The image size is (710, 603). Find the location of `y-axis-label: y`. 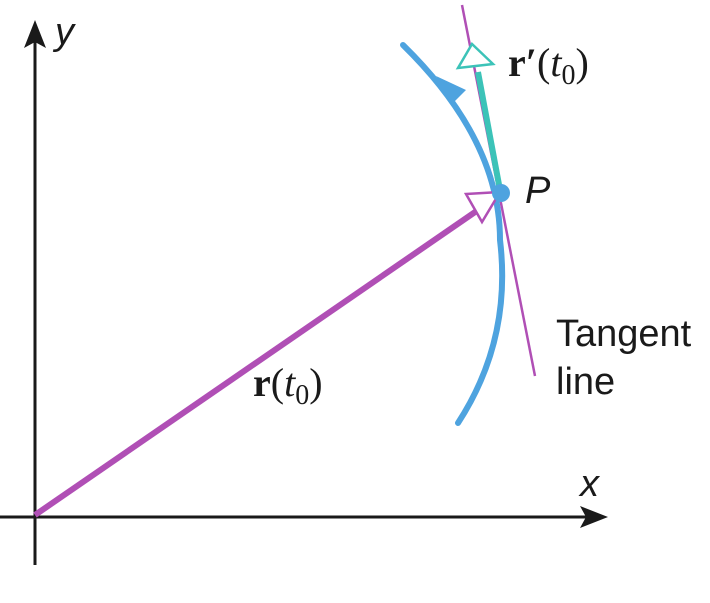

y-axis-label: y is located at coordinates (64, 32).